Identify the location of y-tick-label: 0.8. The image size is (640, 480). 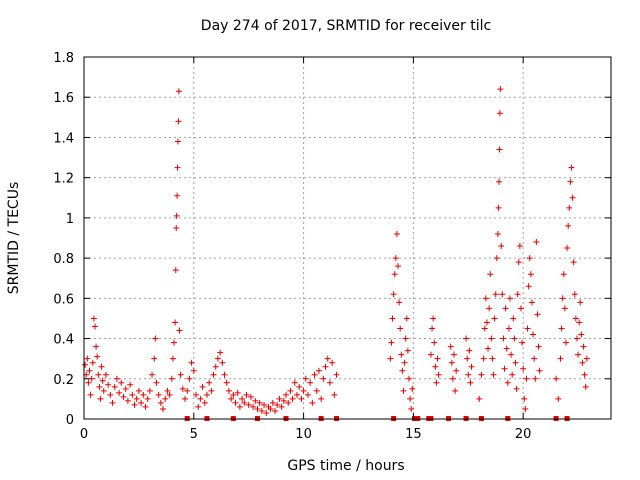
(63, 259).